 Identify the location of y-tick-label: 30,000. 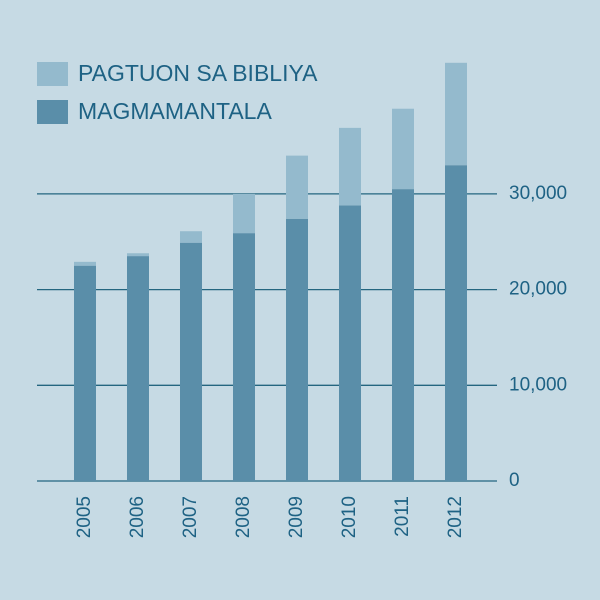
(538, 193).